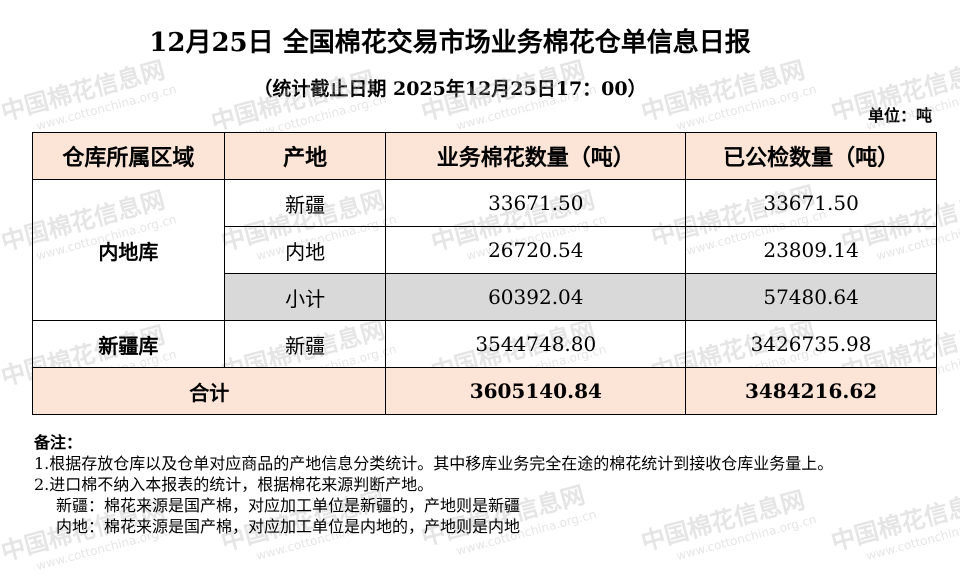  I want to click on total-label: 合计, so click(209, 391).